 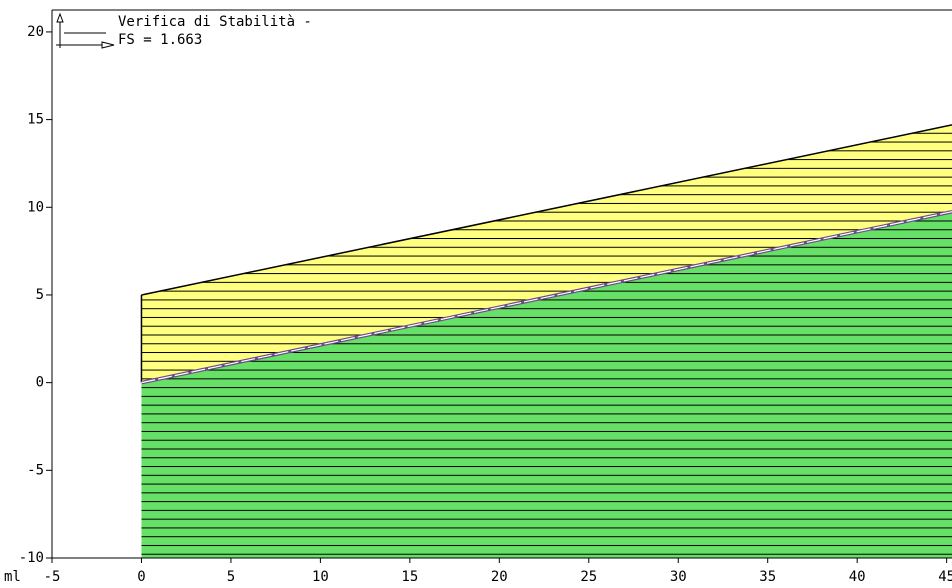 I want to click on x-tick-label: 40, so click(x=857, y=577).